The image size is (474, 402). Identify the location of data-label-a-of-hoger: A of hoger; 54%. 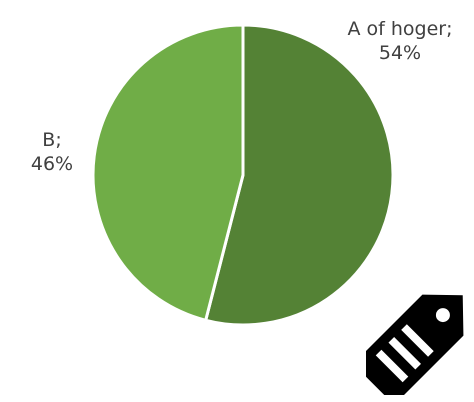
(400, 41).